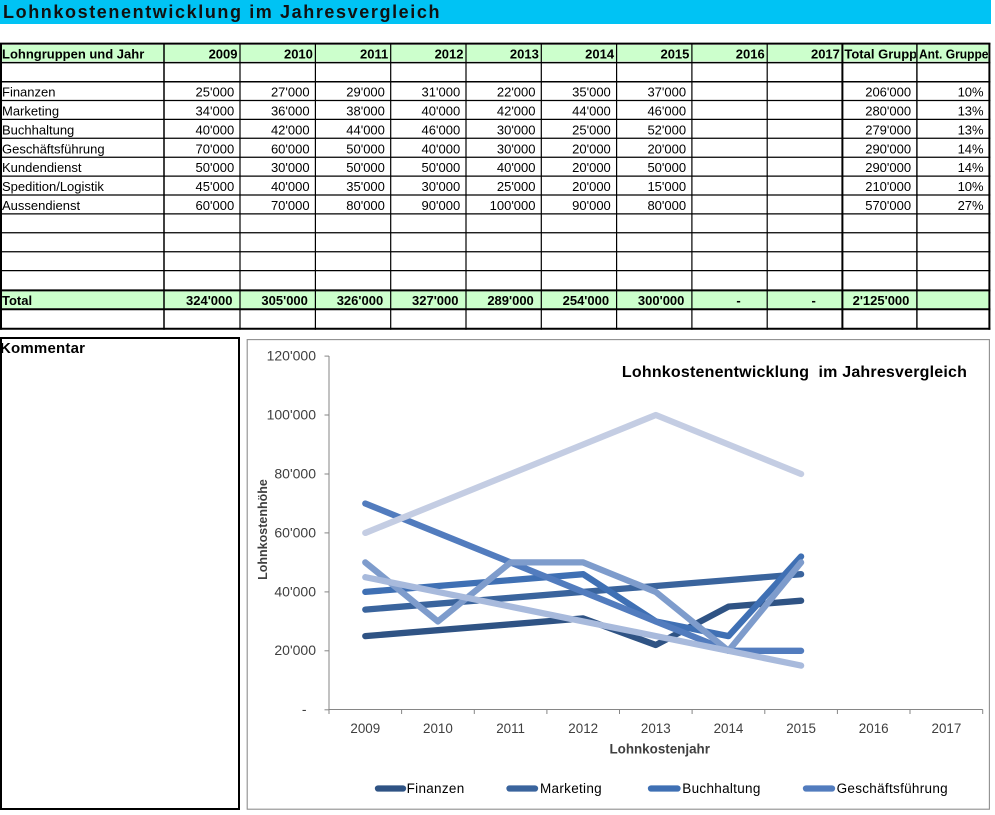  What do you see at coordinates (441, 129) in the screenshot?
I see `svg-text: 46'000` at bounding box center [441, 129].